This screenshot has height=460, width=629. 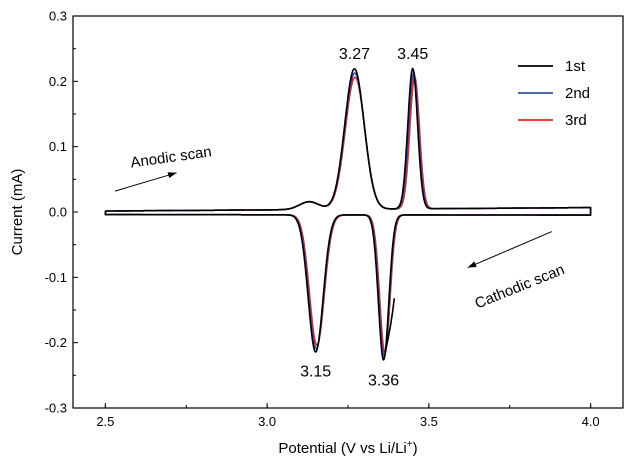 What do you see at coordinates (575, 66) in the screenshot?
I see `legend-label-1st: 1st` at bounding box center [575, 66].